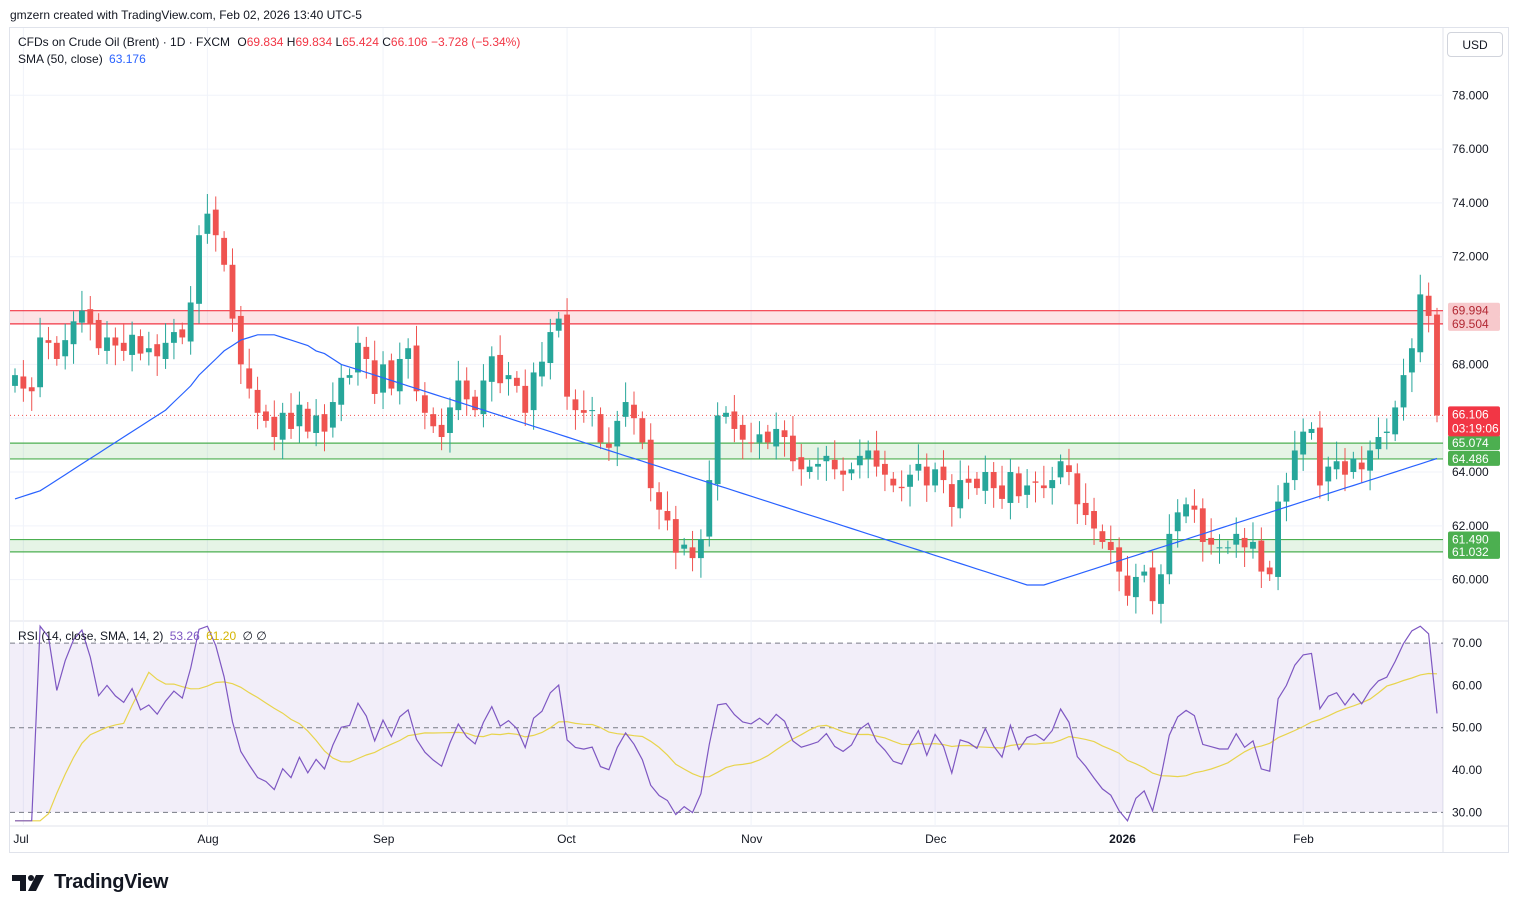 Image resolution: width=1519 pixels, height=913 pixels. Describe the element at coordinates (726, 545) in the screenshot. I see `support-zone` at that location.